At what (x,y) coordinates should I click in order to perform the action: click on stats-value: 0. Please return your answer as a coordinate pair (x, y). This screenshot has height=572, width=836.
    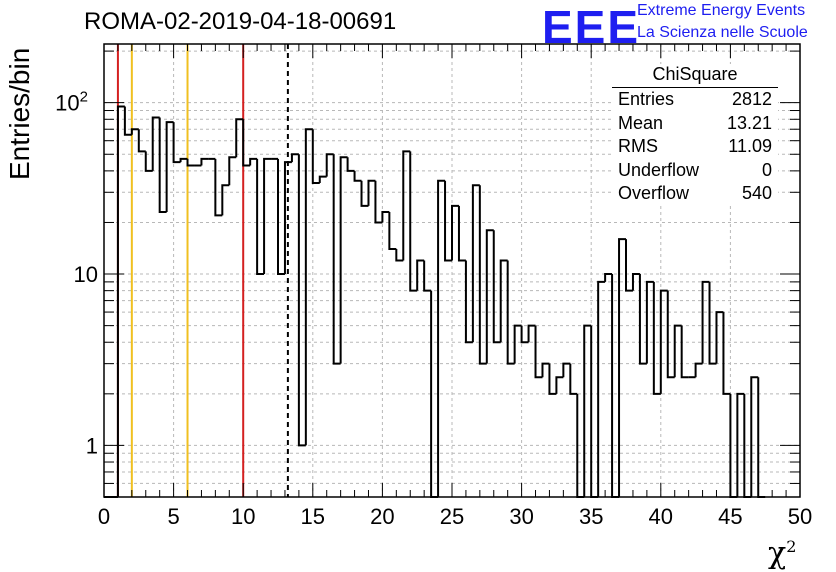
    Looking at the image, I should click on (766, 169).